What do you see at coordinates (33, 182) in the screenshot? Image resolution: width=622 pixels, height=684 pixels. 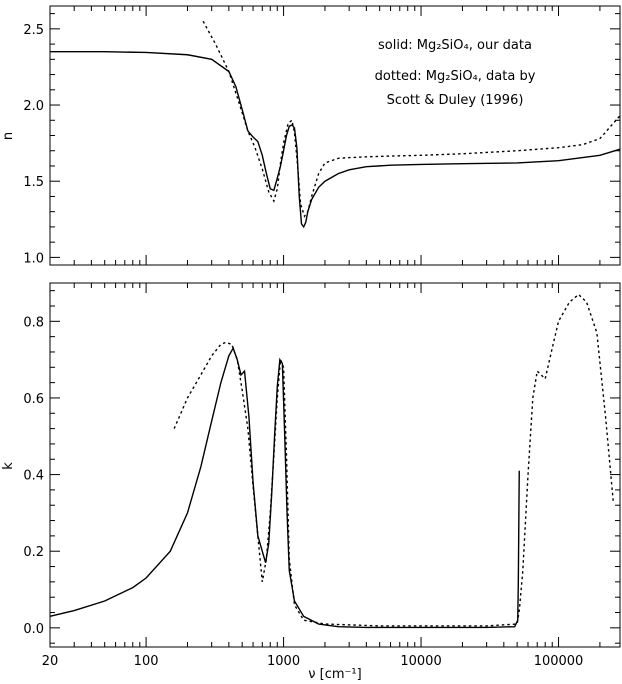 I see `n-y-tick-label: 1.5` at bounding box center [33, 182].